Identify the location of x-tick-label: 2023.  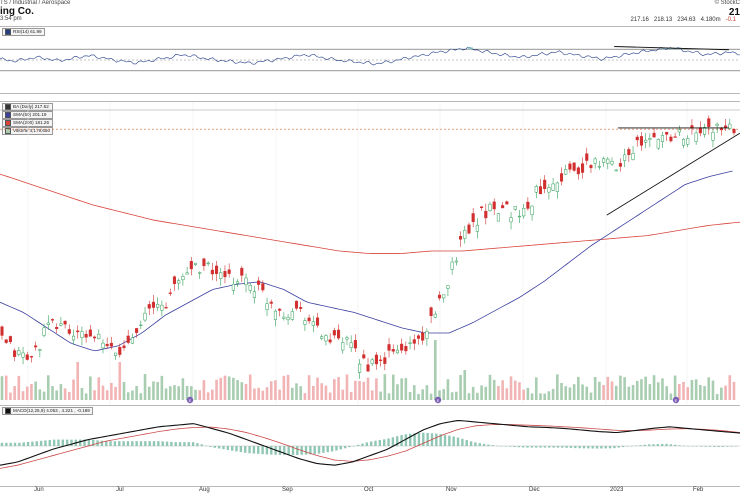
(617, 490).